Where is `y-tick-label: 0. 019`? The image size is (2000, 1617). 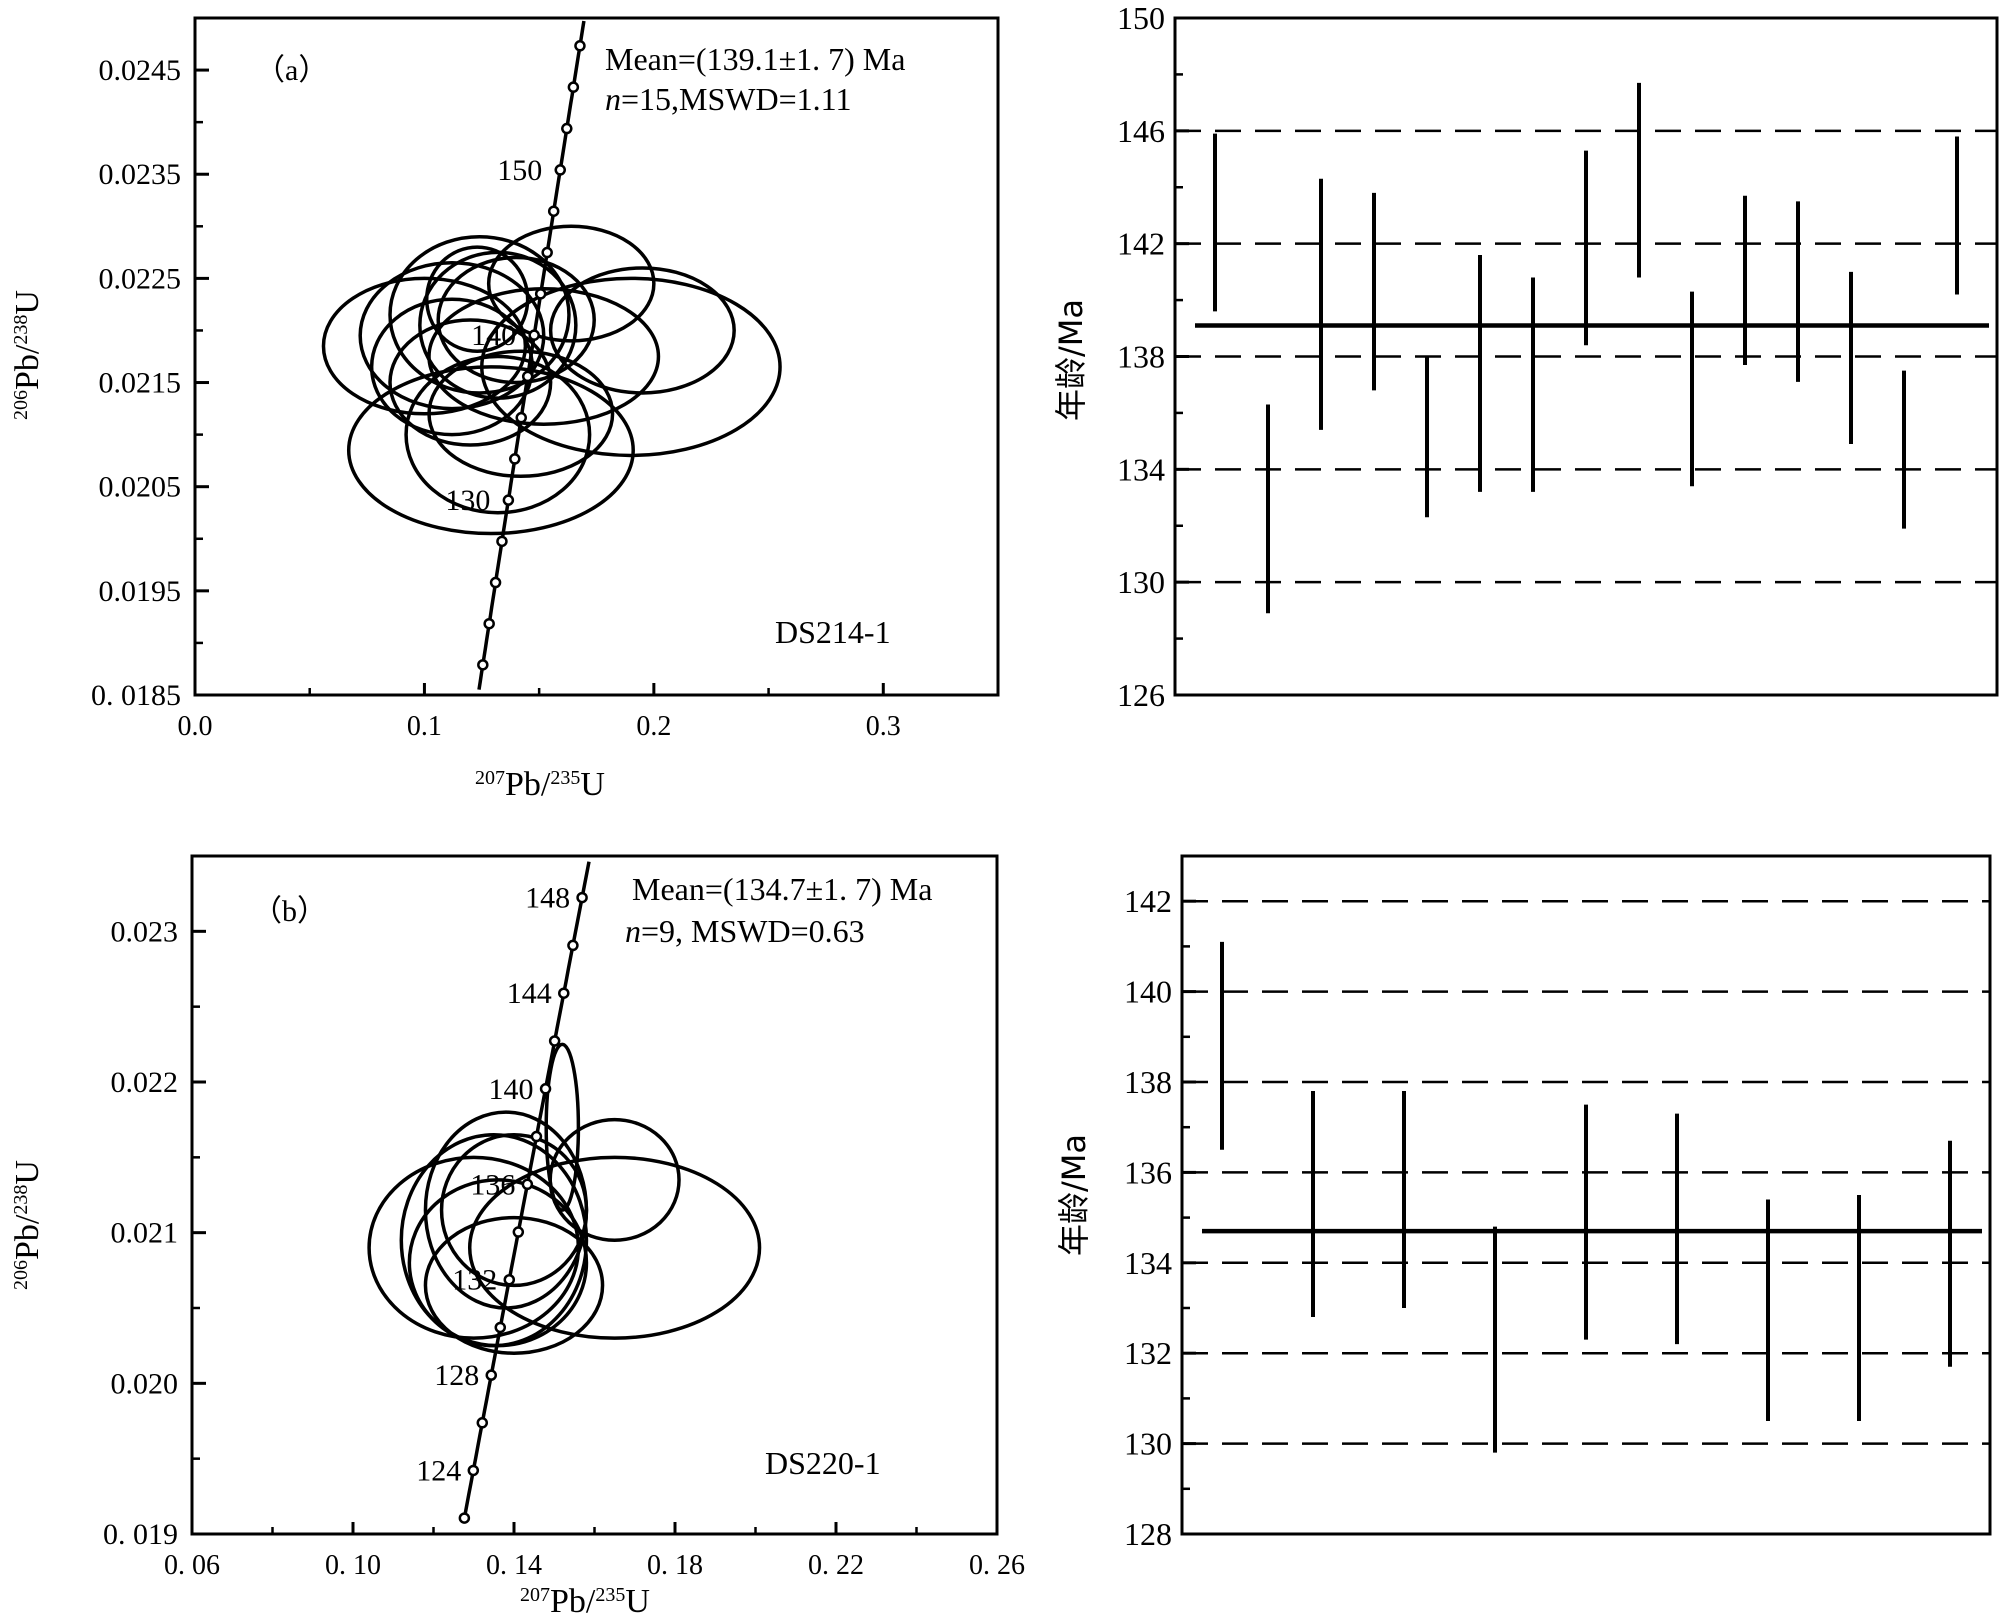 y-tick-label: 0. 019 is located at coordinates (140, 1534).